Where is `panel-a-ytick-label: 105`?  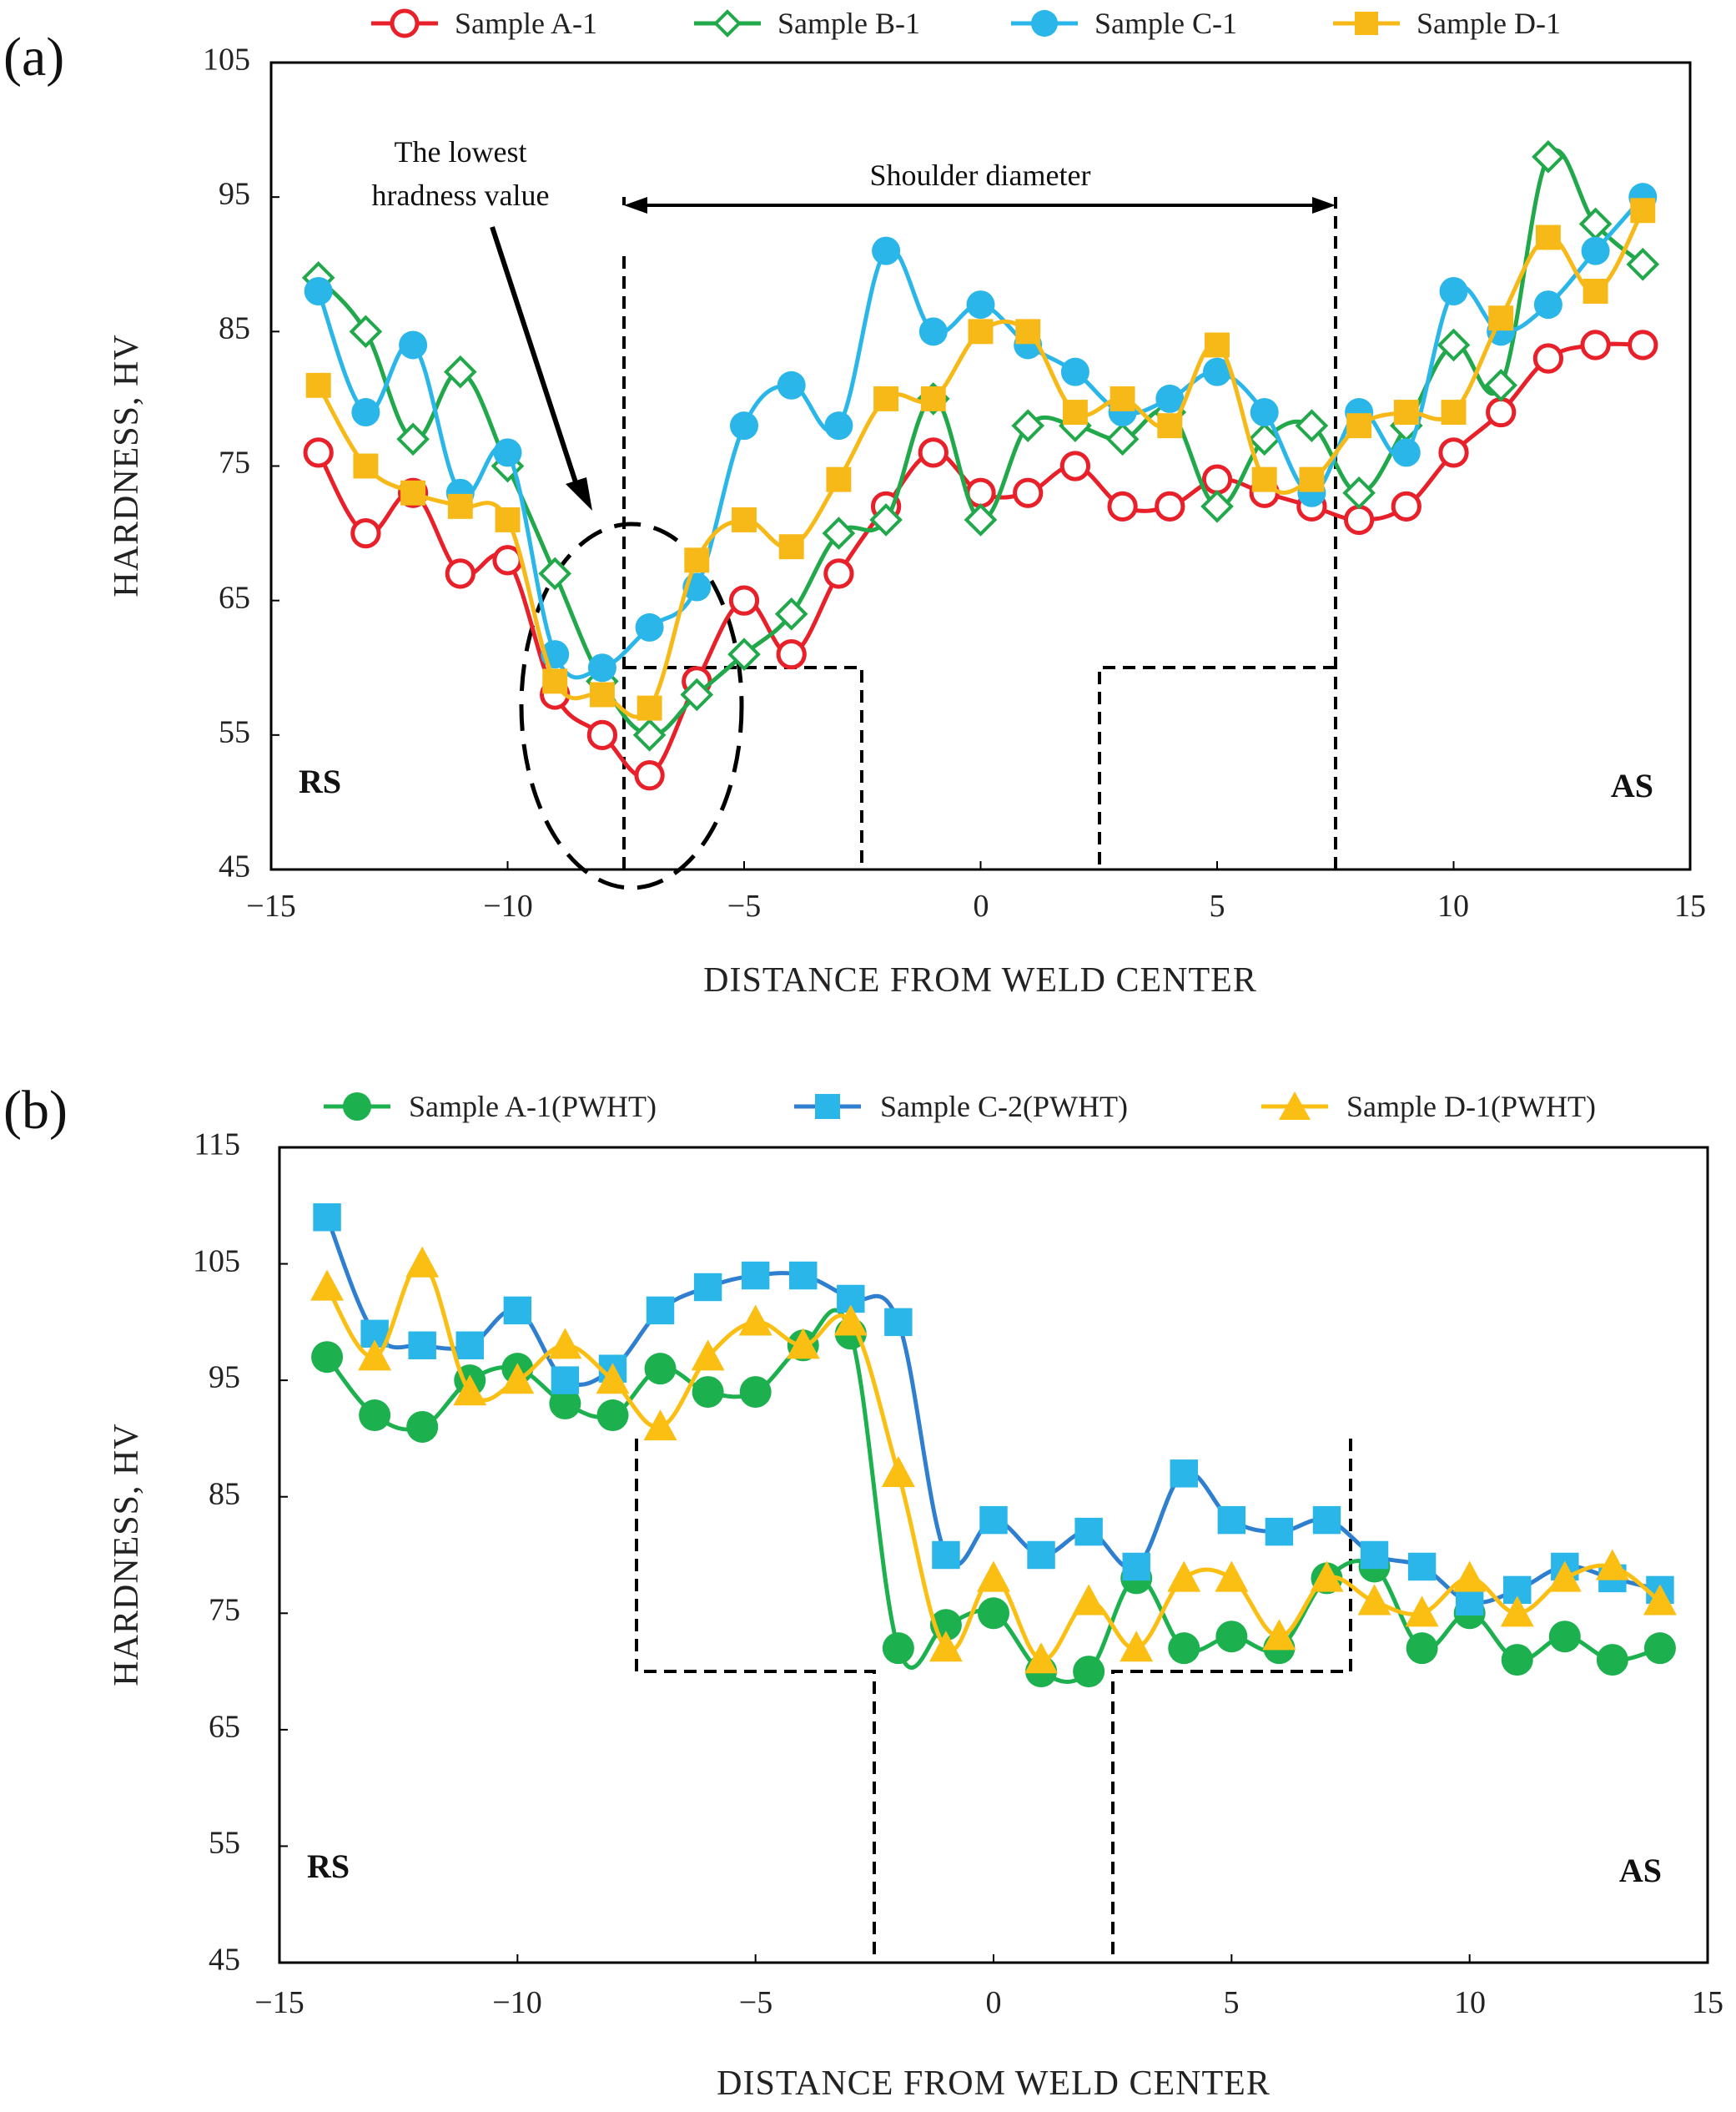
panel-a-ytick-label: 105 is located at coordinates (226, 60).